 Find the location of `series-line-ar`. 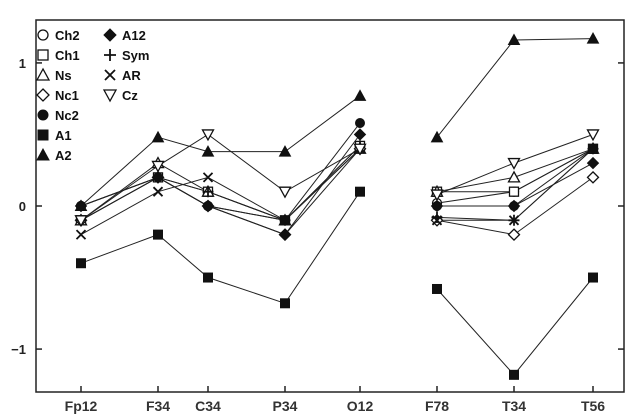

series-line-ar is located at coordinates (220, 192).